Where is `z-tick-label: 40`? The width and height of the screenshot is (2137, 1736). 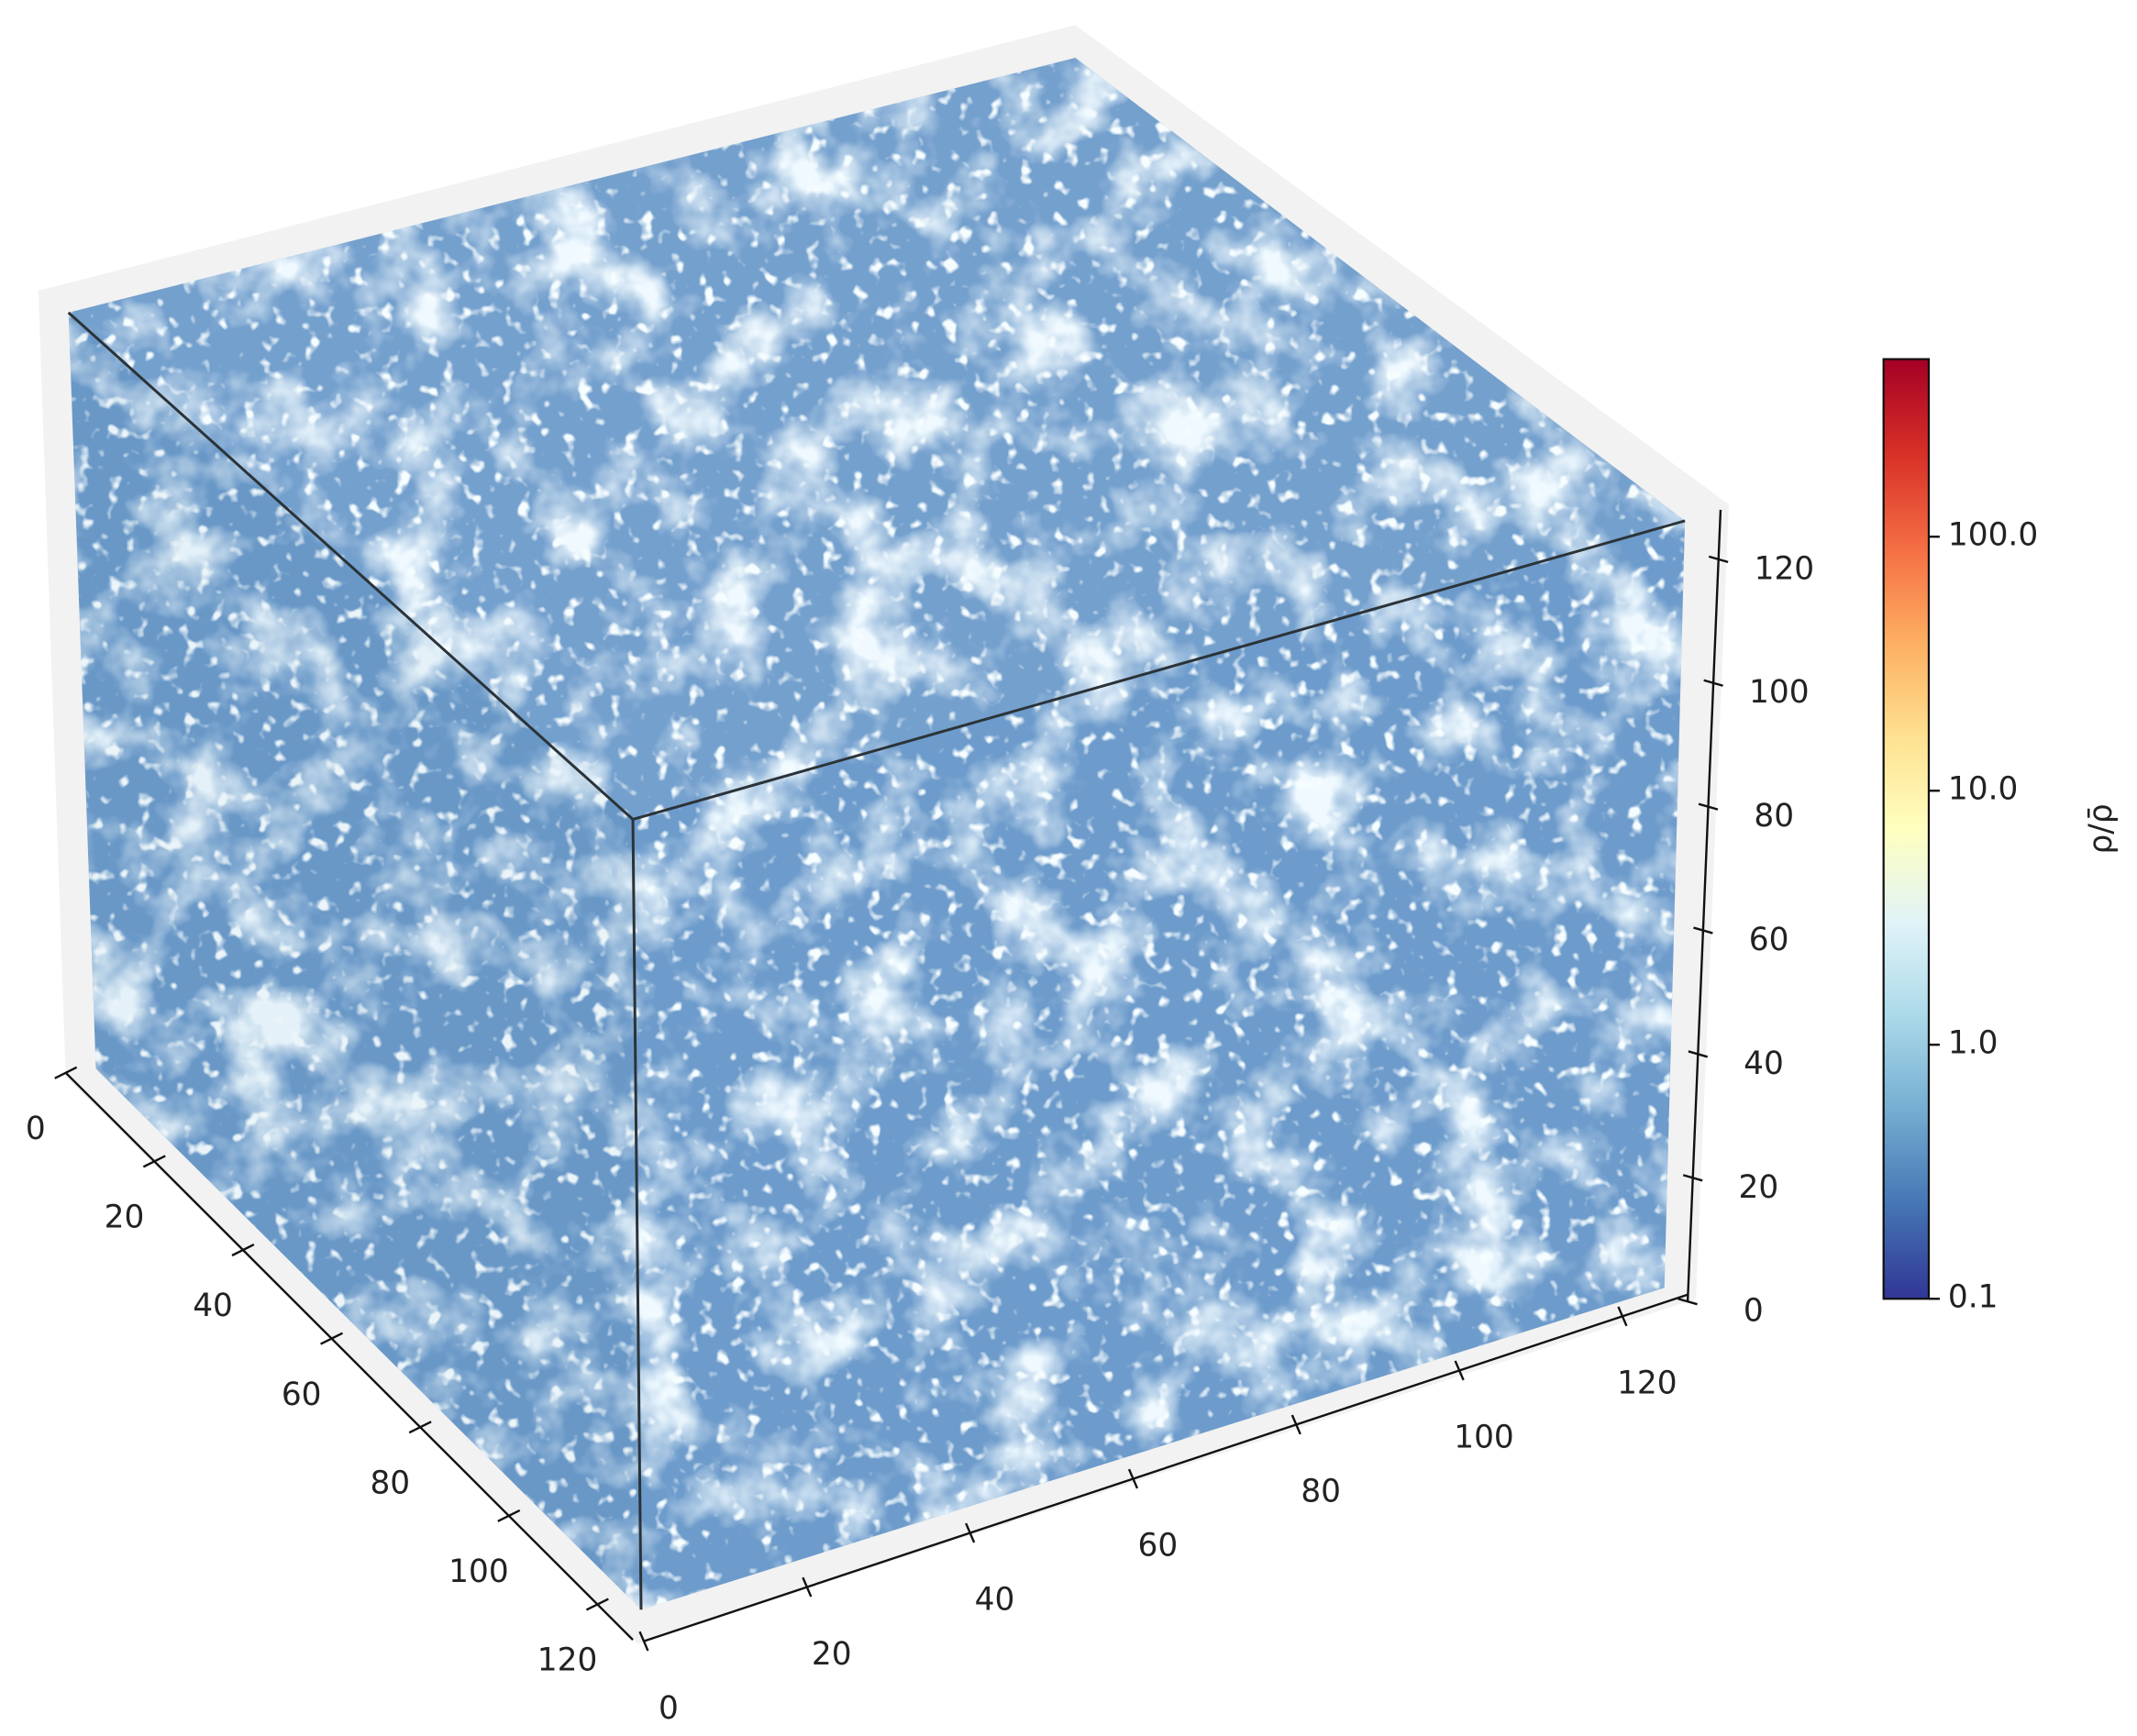
z-tick-label: 40 is located at coordinates (1764, 1063).